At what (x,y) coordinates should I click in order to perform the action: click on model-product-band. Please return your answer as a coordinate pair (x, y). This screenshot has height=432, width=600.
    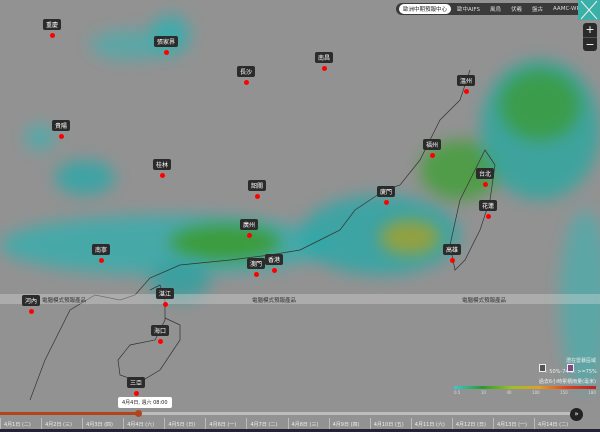
    Looking at the image, I should click on (300, 299).